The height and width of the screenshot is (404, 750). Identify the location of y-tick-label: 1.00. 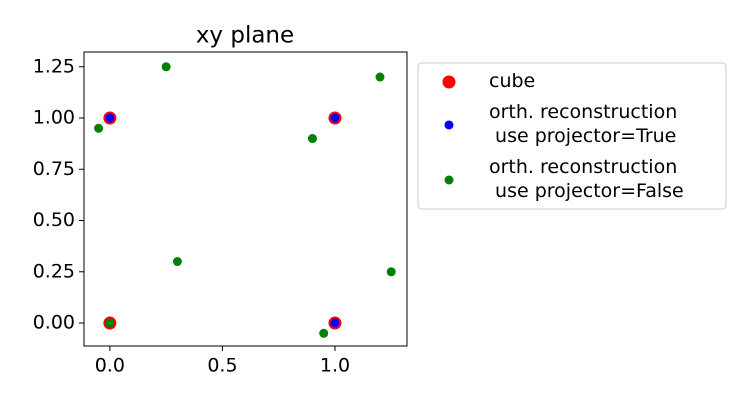
(54, 118).